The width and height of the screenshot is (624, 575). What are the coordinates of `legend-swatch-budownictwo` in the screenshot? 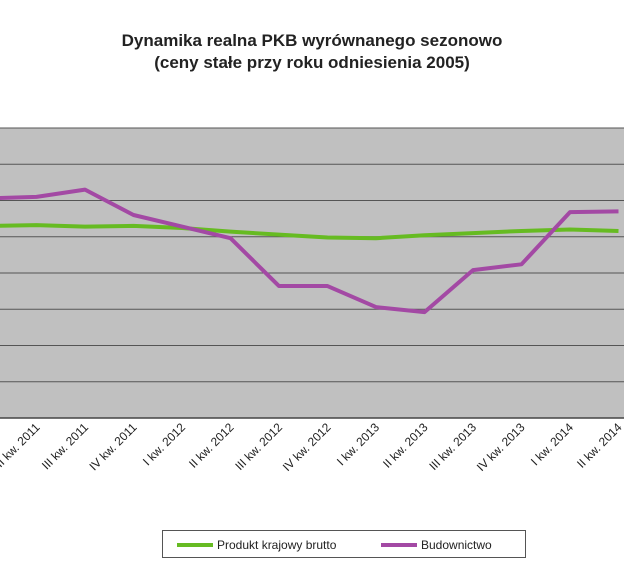 It's located at (399, 545).